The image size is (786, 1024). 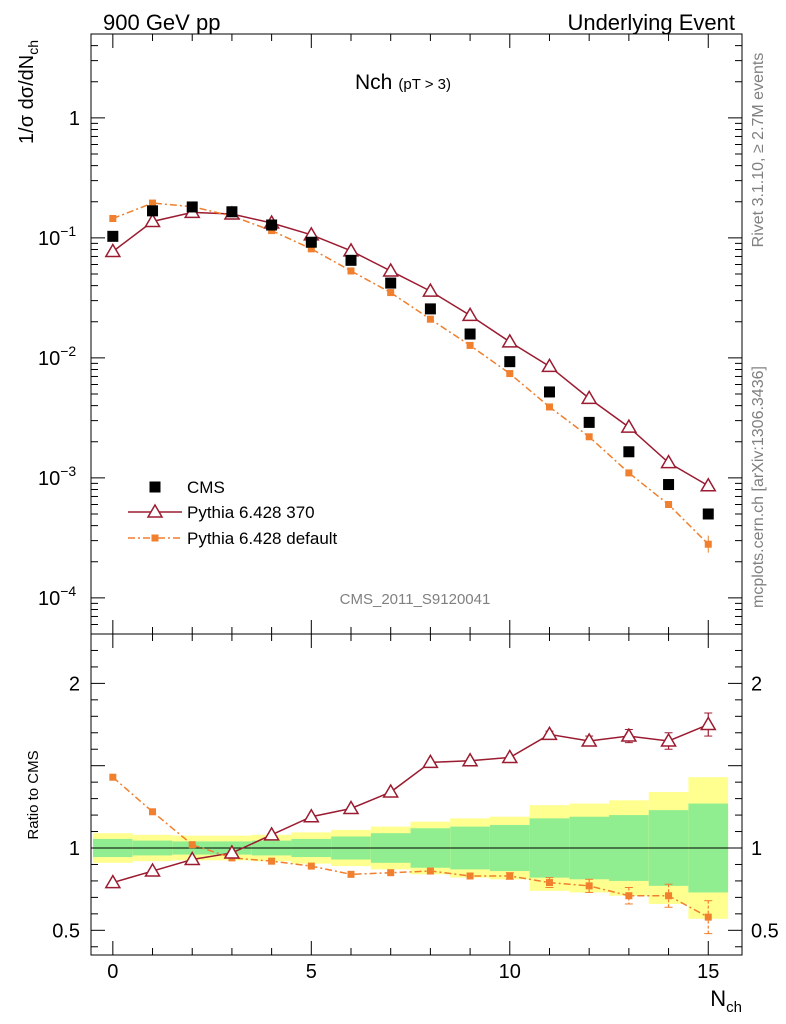 I want to click on legend-marker-cms, so click(x=155, y=487).